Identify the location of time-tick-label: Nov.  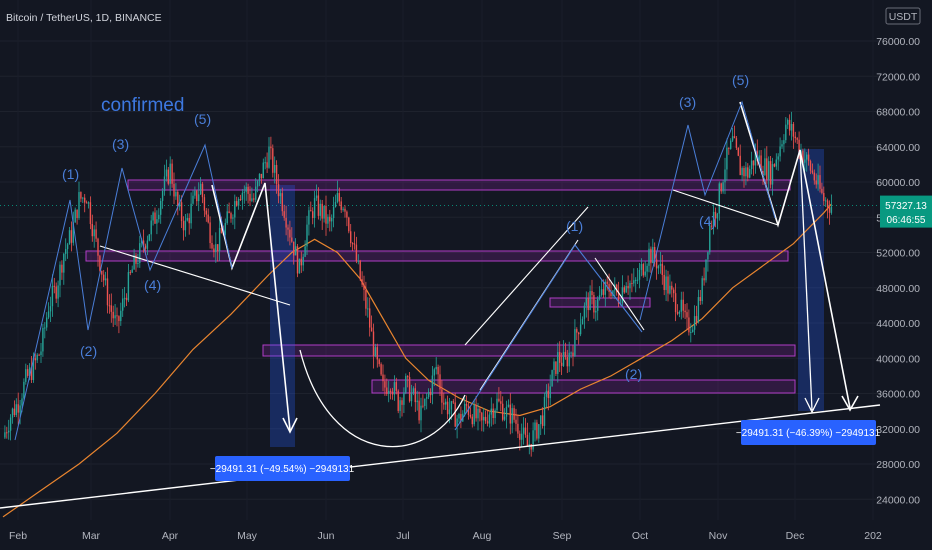
(718, 536).